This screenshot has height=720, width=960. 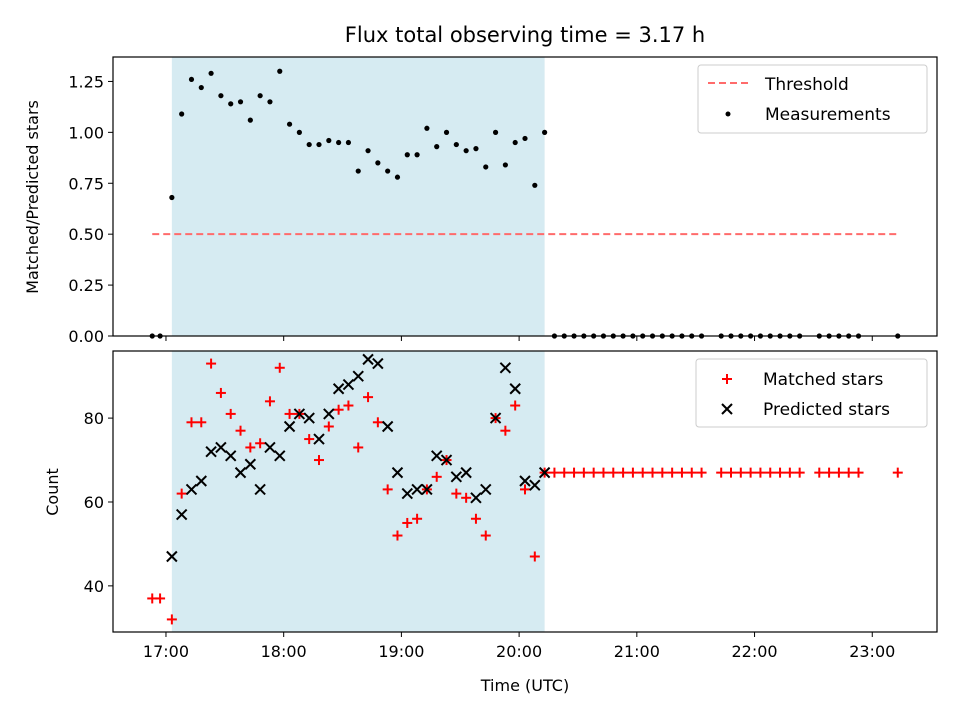 What do you see at coordinates (86, 285) in the screenshot?
I see `y-tick-label: 0.25` at bounding box center [86, 285].